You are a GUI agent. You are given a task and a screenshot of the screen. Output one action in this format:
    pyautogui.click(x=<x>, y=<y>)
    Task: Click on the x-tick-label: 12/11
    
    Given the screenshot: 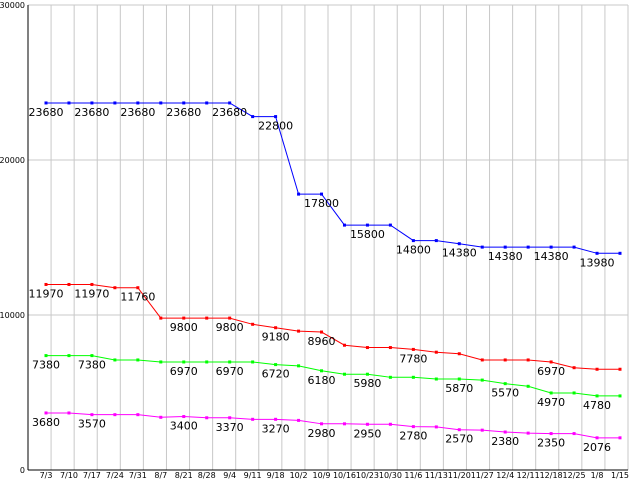 What is the action you would take?
    pyautogui.click(x=528, y=475)
    